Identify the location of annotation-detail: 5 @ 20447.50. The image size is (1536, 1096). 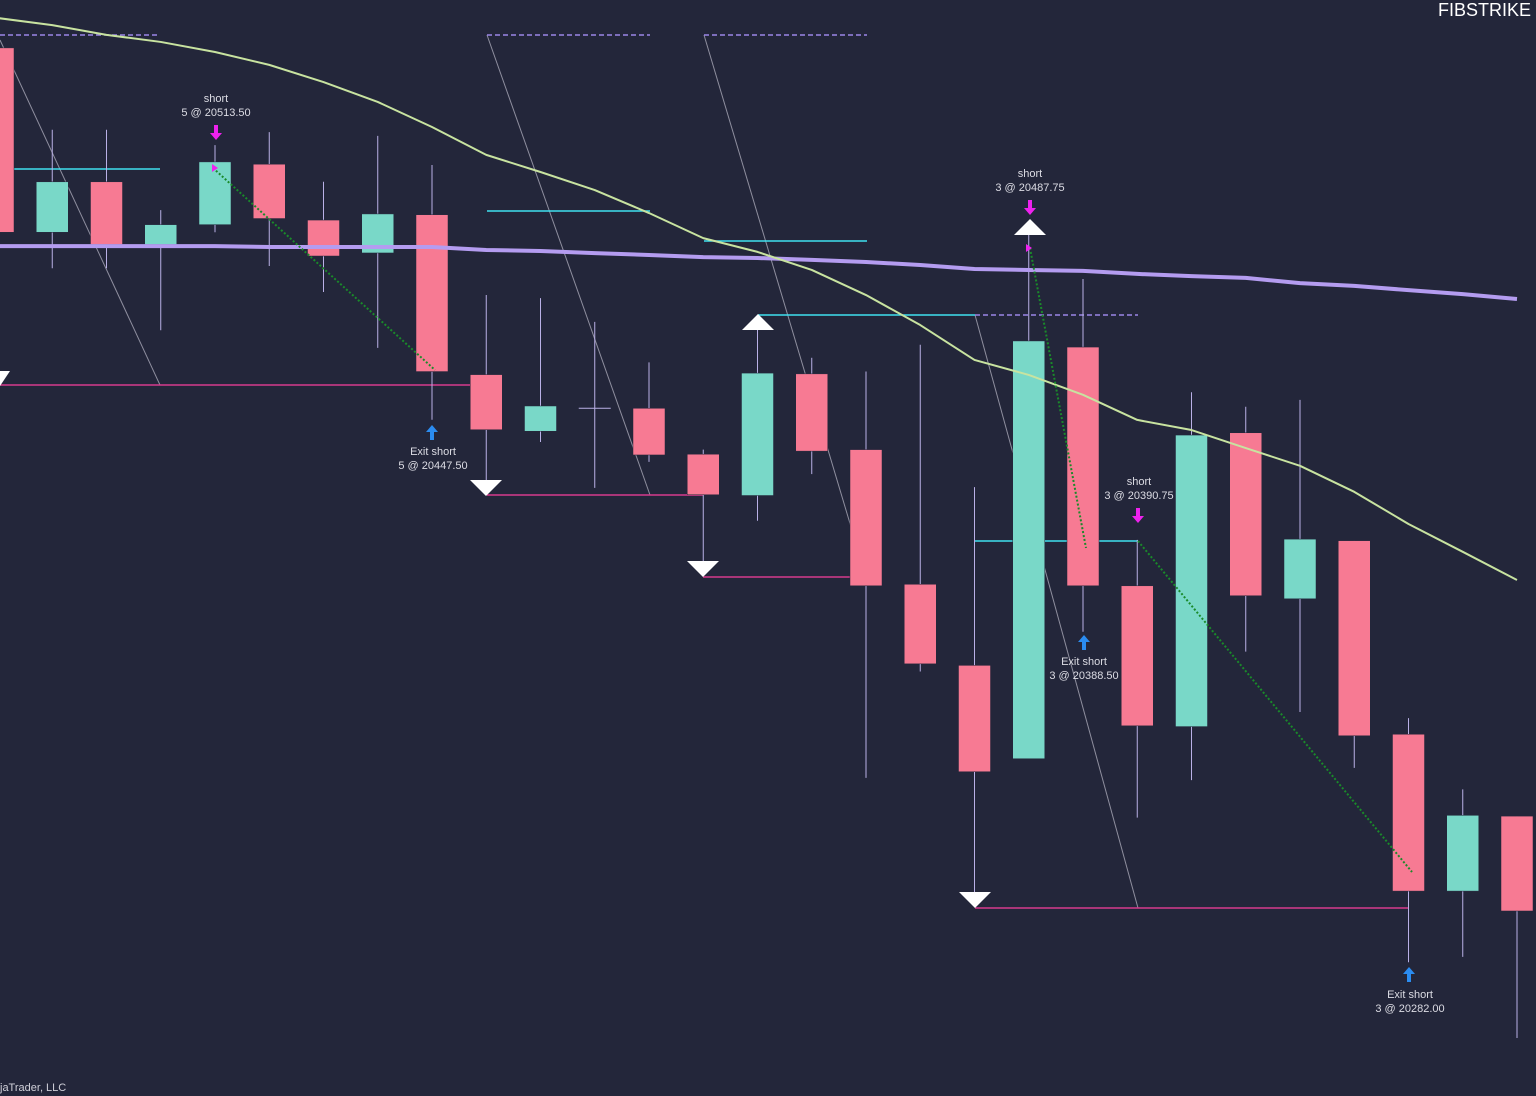
(432, 466).